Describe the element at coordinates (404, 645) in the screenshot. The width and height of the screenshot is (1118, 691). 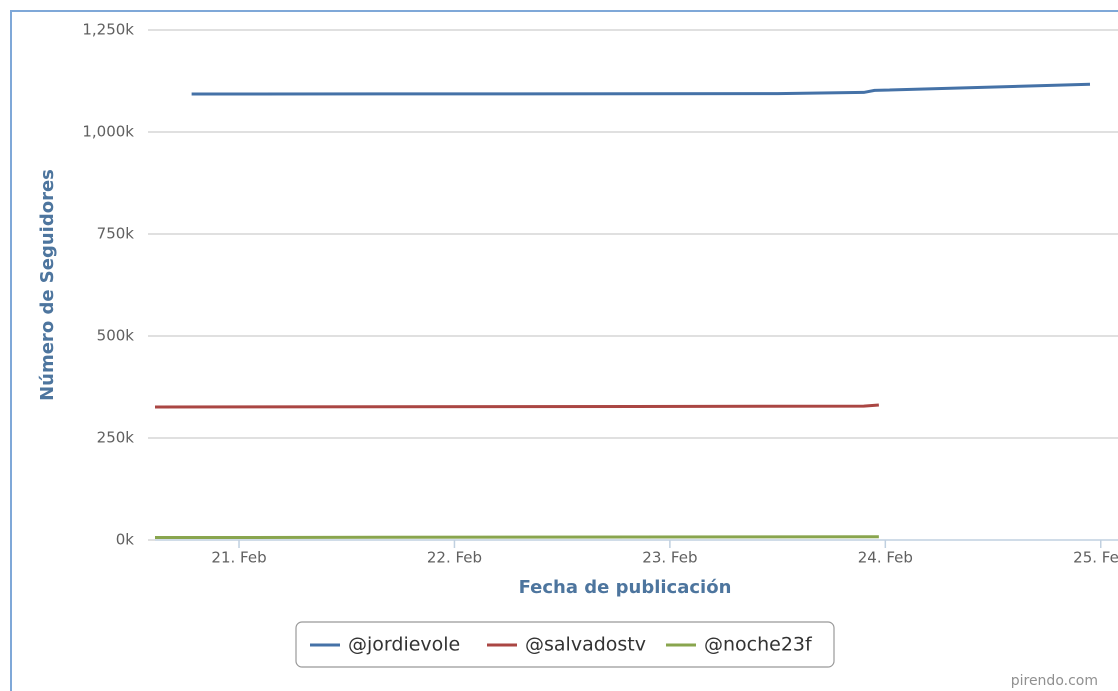
I see `legend-label: @jordievole` at that location.